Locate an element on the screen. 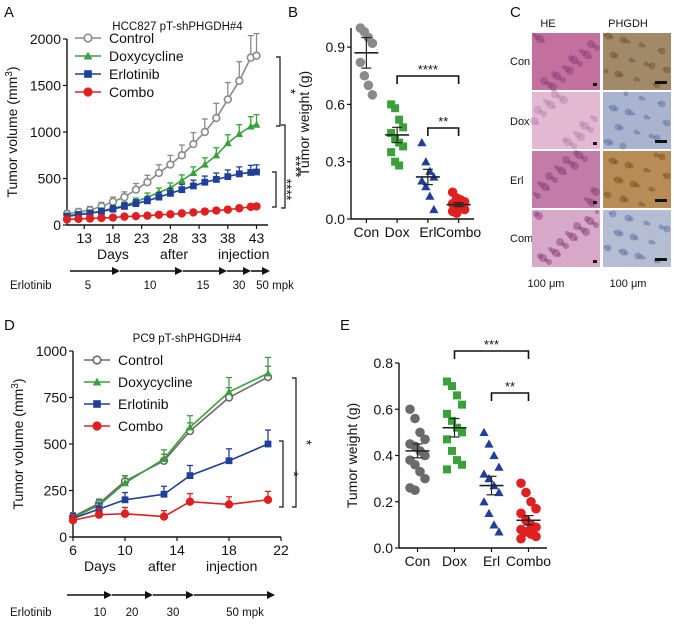 Image resolution: width=674 pixels, height=625 pixels. panelE-xtick-label-con: Con is located at coordinates (418, 561).